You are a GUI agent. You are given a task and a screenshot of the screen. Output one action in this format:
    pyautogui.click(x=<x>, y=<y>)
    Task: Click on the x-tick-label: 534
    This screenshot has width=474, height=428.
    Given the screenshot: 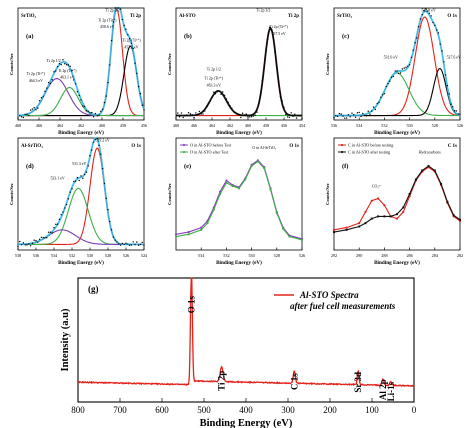 What is the action you would take?
    pyautogui.click(x=359, y=125)
    